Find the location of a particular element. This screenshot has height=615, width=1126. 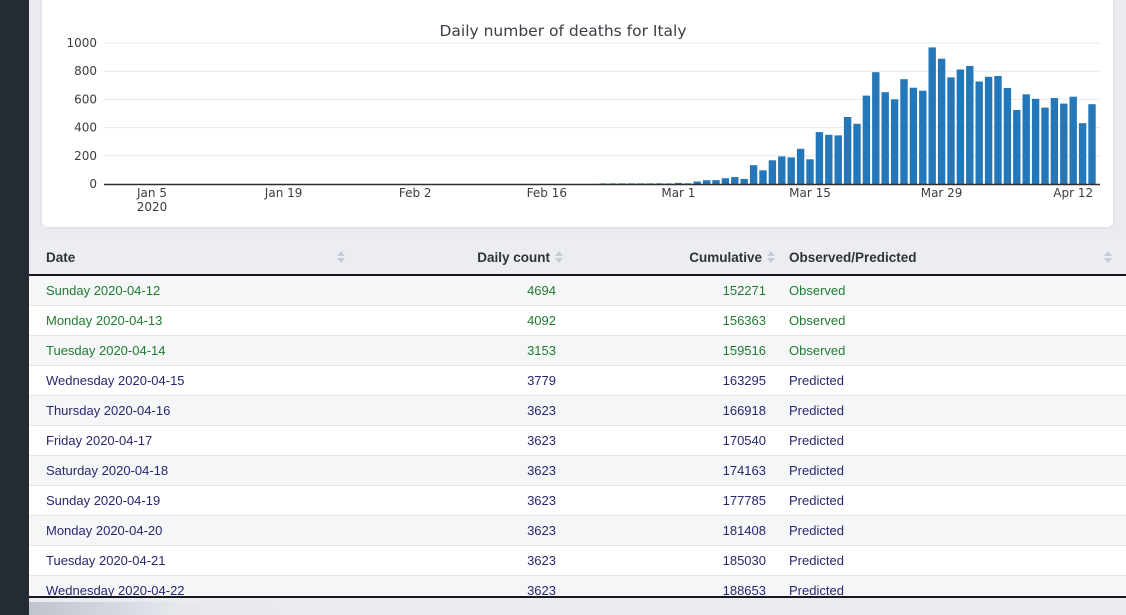

table-row: Monday 2020-04-13 4092 156363 Observed is located at coordinates (577, 321).